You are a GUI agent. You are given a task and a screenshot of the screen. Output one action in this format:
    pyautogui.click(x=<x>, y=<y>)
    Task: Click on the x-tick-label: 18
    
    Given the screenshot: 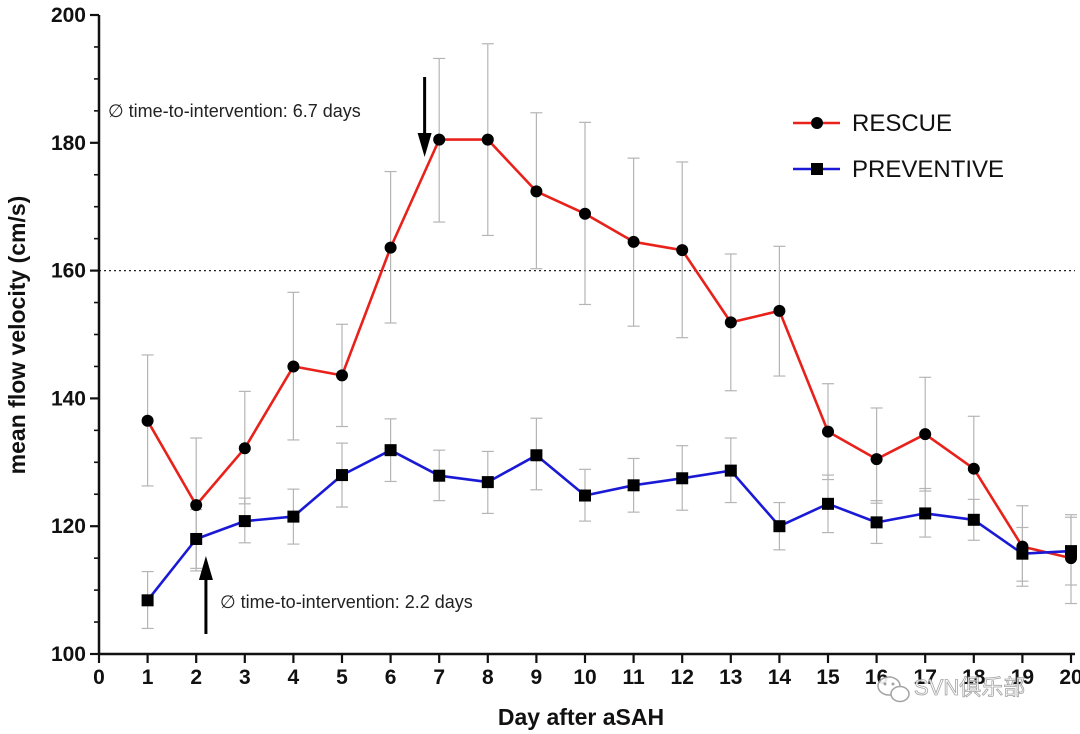 What is the action you would take?
    pyautogui.click(x=974, y=677)
    